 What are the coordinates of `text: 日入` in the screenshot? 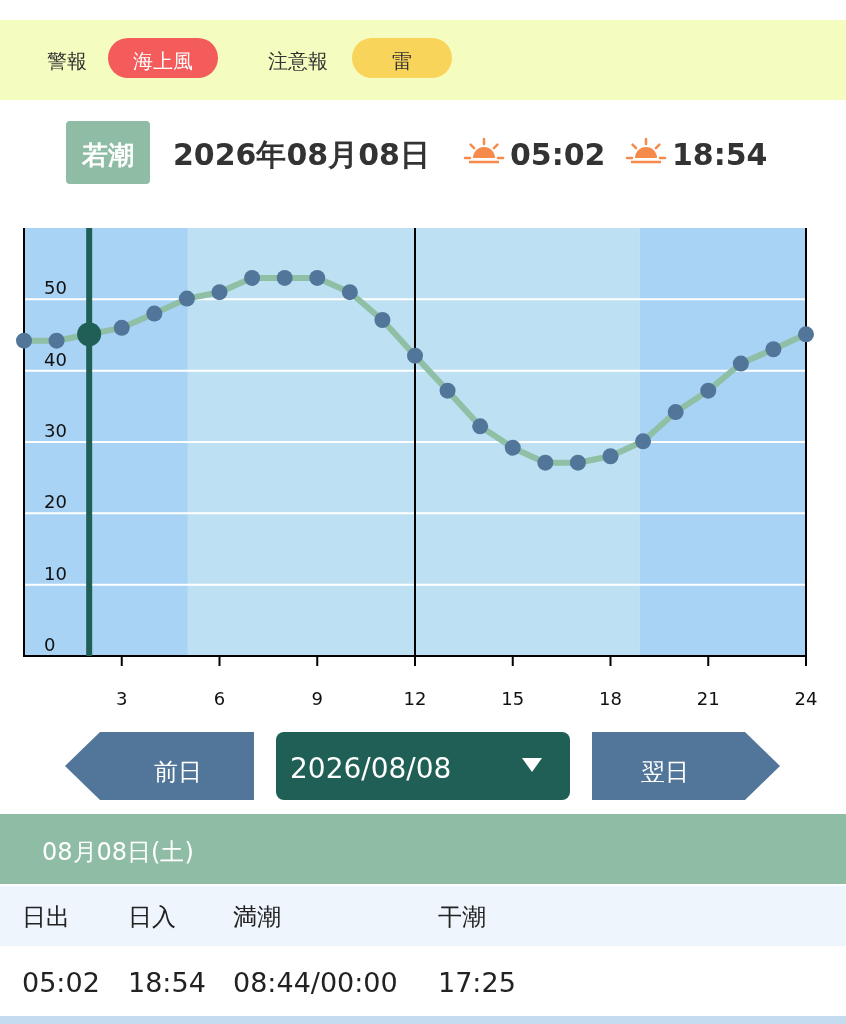 It's located at (152, 917).